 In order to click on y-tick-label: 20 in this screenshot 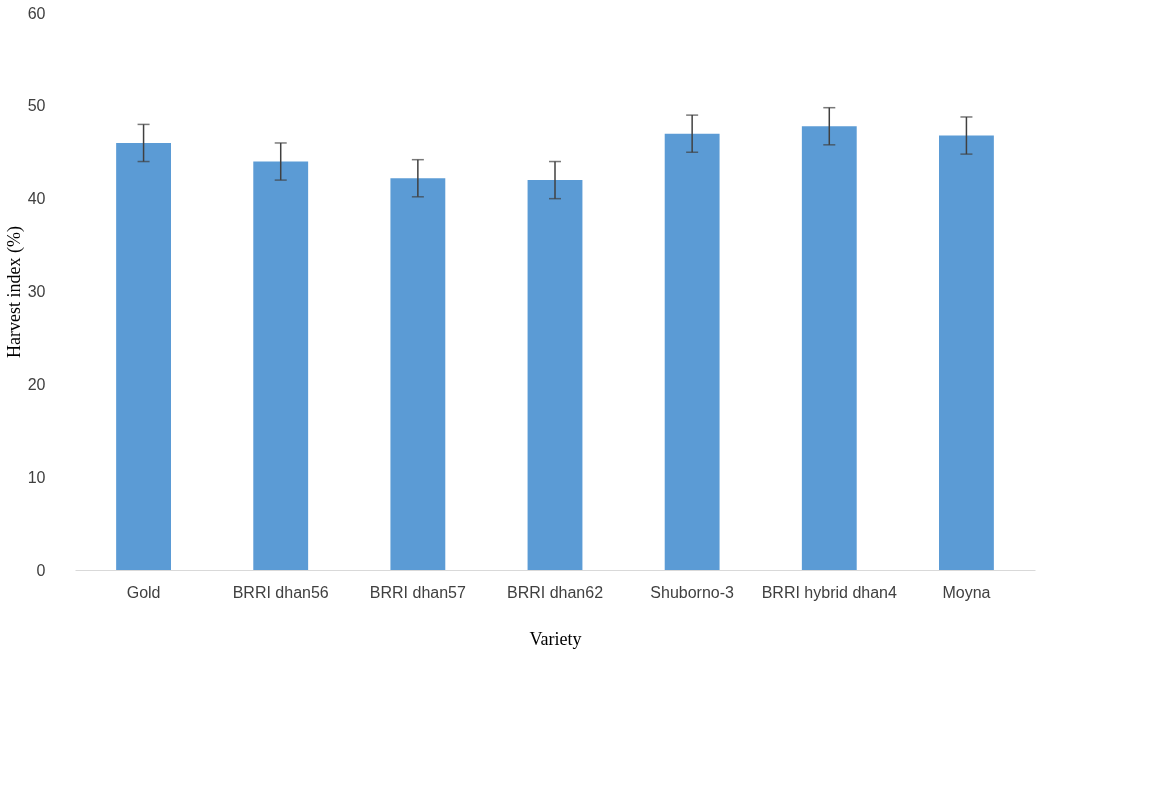, I will do `click(36, 384)`.